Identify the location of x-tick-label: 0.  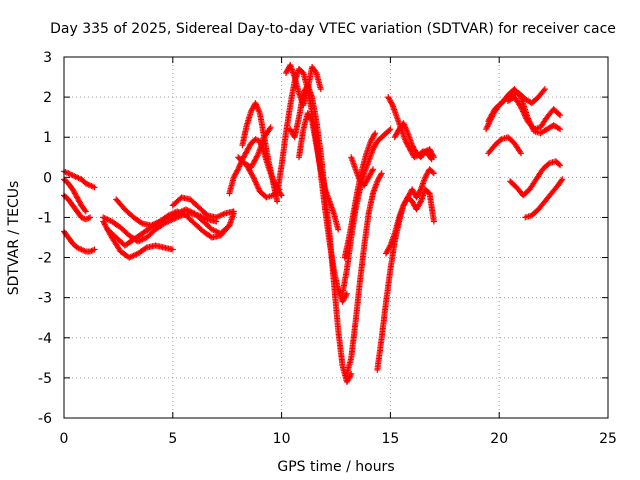
(64, 439).